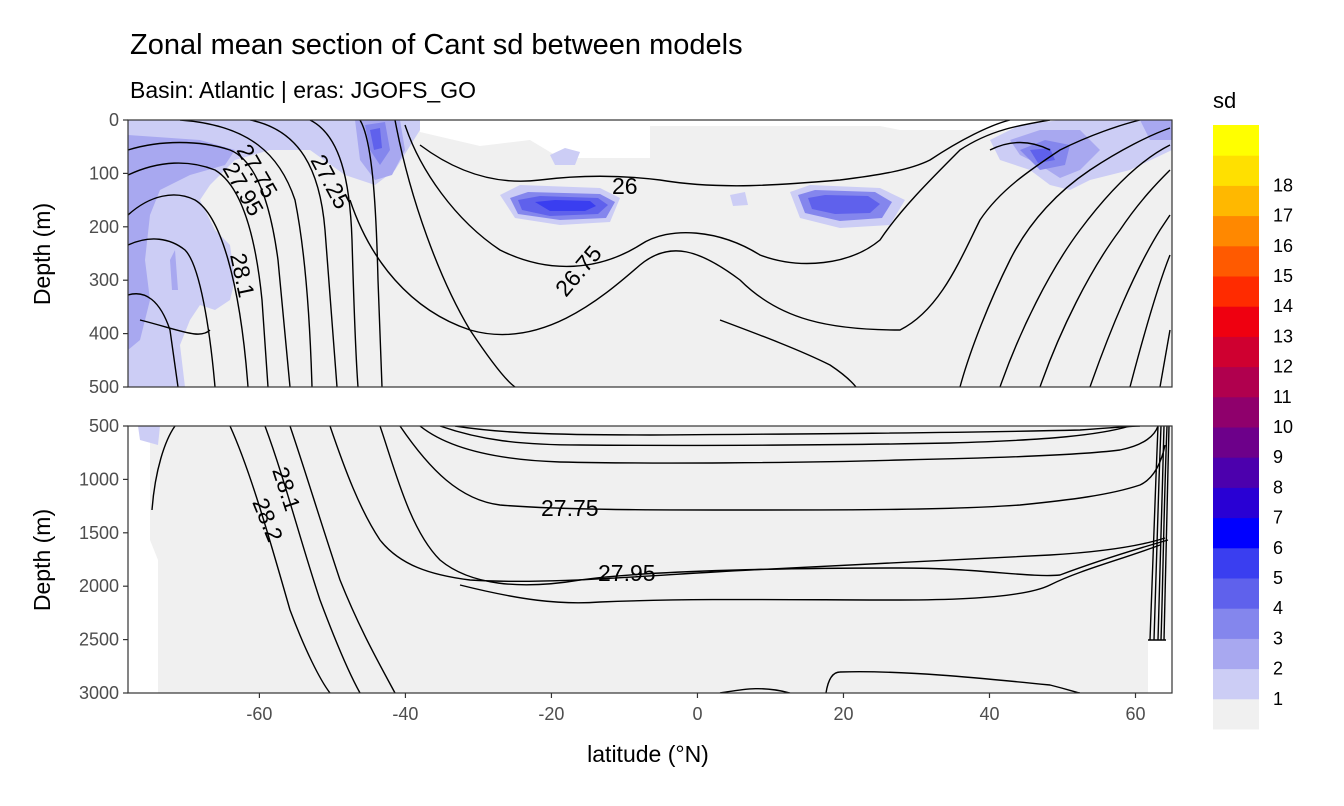 The width and height of the screenshot is (1344, 806). I want to click on legend-tick-label: 10, so click(1283, 427).